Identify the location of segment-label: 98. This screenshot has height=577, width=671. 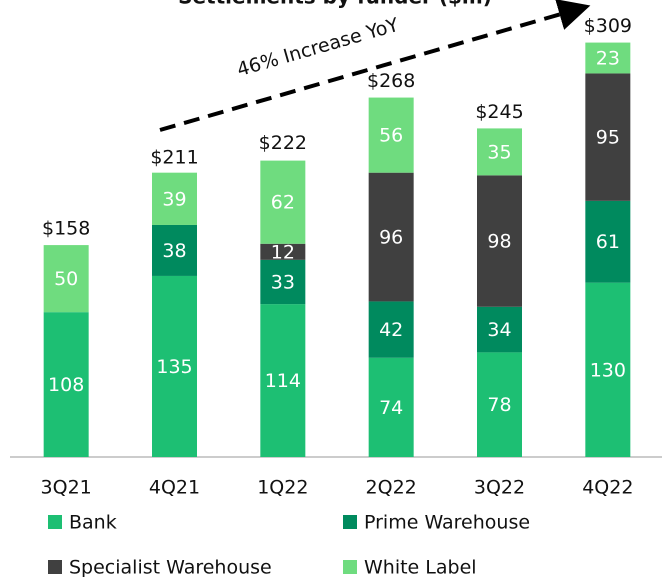
(499, 242).